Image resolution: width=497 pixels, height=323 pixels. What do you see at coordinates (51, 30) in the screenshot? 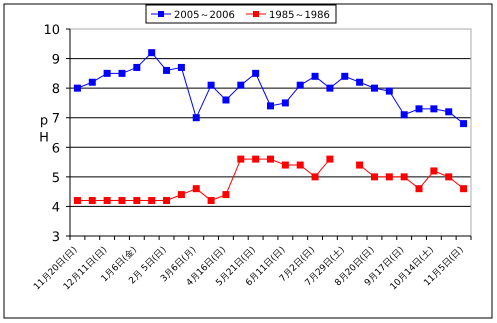
I see `y-tick-label: 10` at bounding box center [51, 30].